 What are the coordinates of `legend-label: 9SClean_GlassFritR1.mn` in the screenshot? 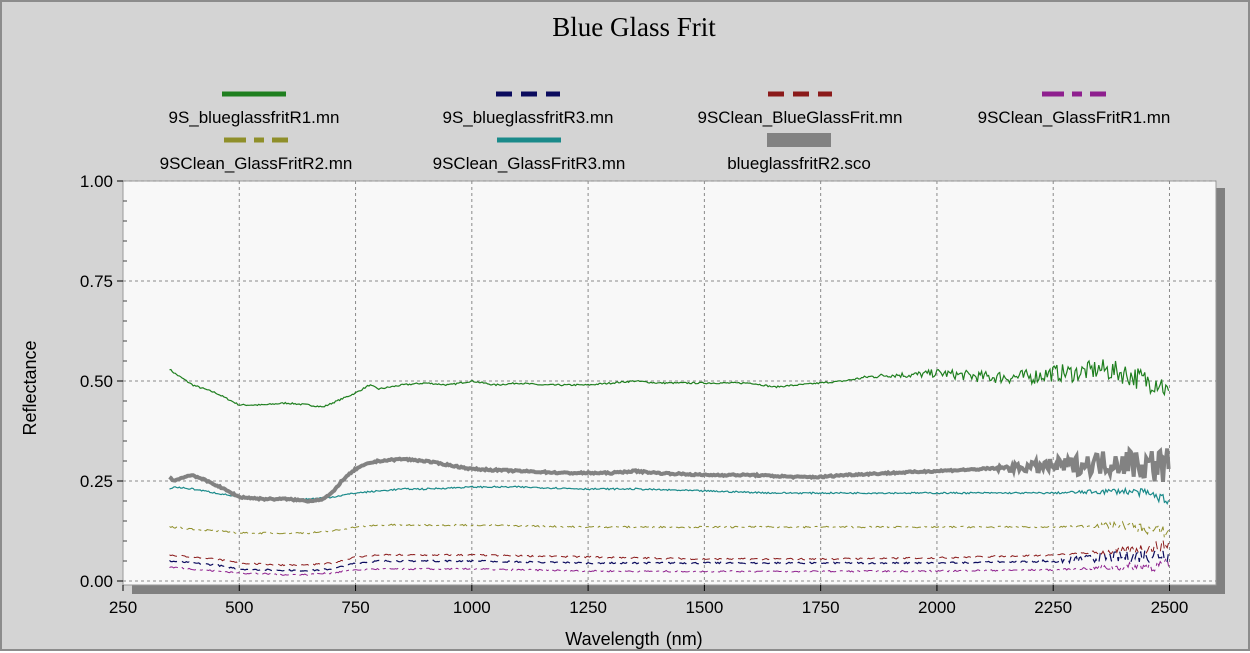 It's located at (1074, 117).